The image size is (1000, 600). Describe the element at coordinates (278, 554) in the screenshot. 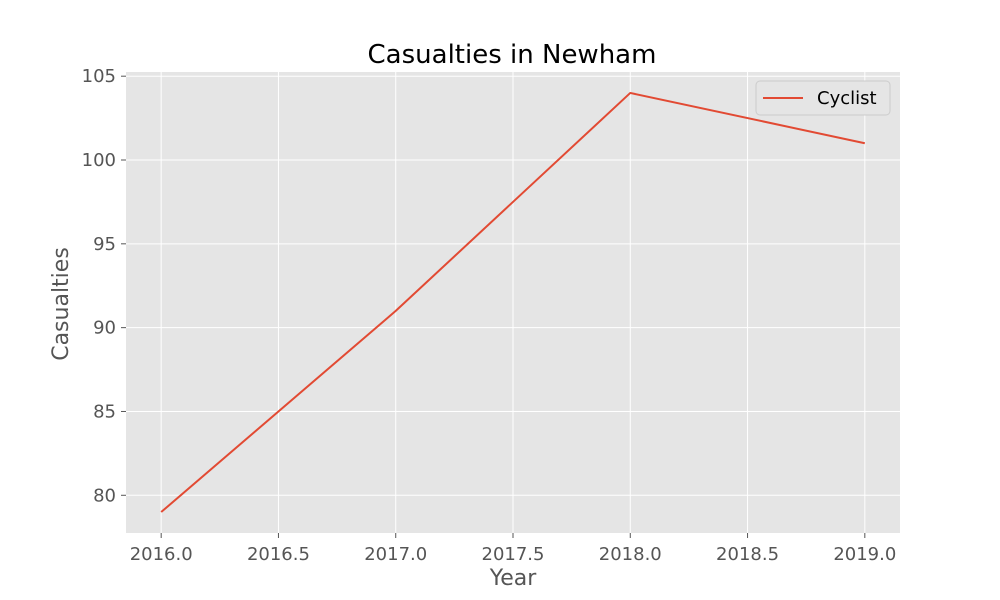

I see `x-tick-label: 2016.5` at that location.